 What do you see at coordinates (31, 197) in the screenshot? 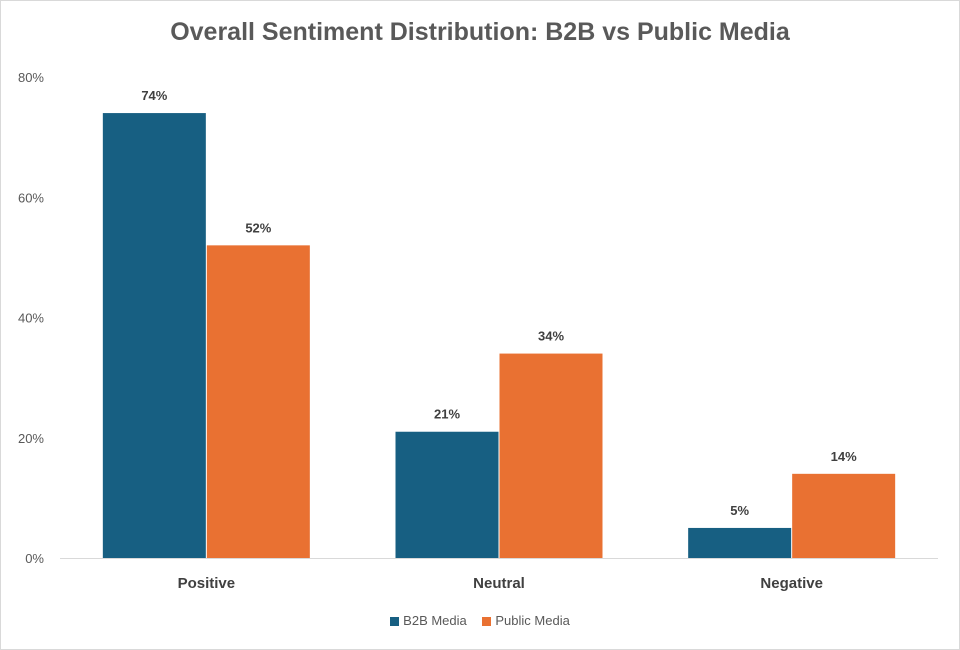
I see `y-tick-label: 60%` at bounding box center [31, 197].